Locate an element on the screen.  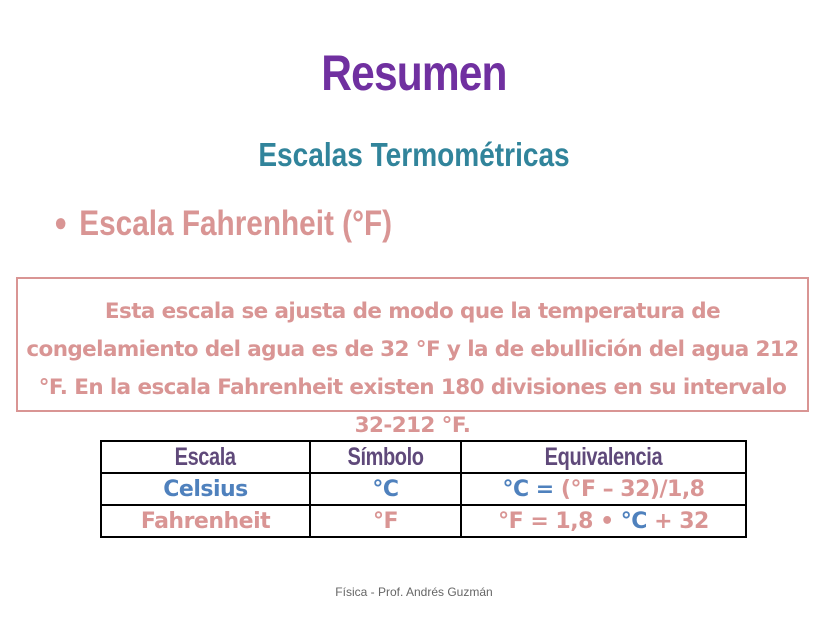
cell-escala: Fahrenheit is located at coordinates (205, 521).